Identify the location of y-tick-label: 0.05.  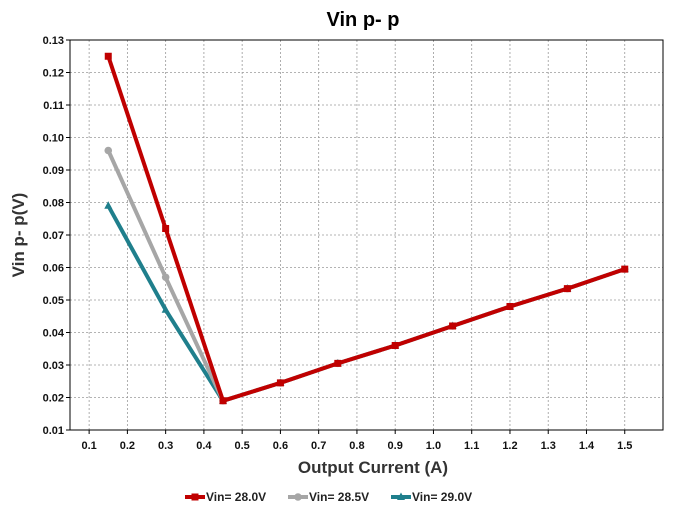
(53, 301).